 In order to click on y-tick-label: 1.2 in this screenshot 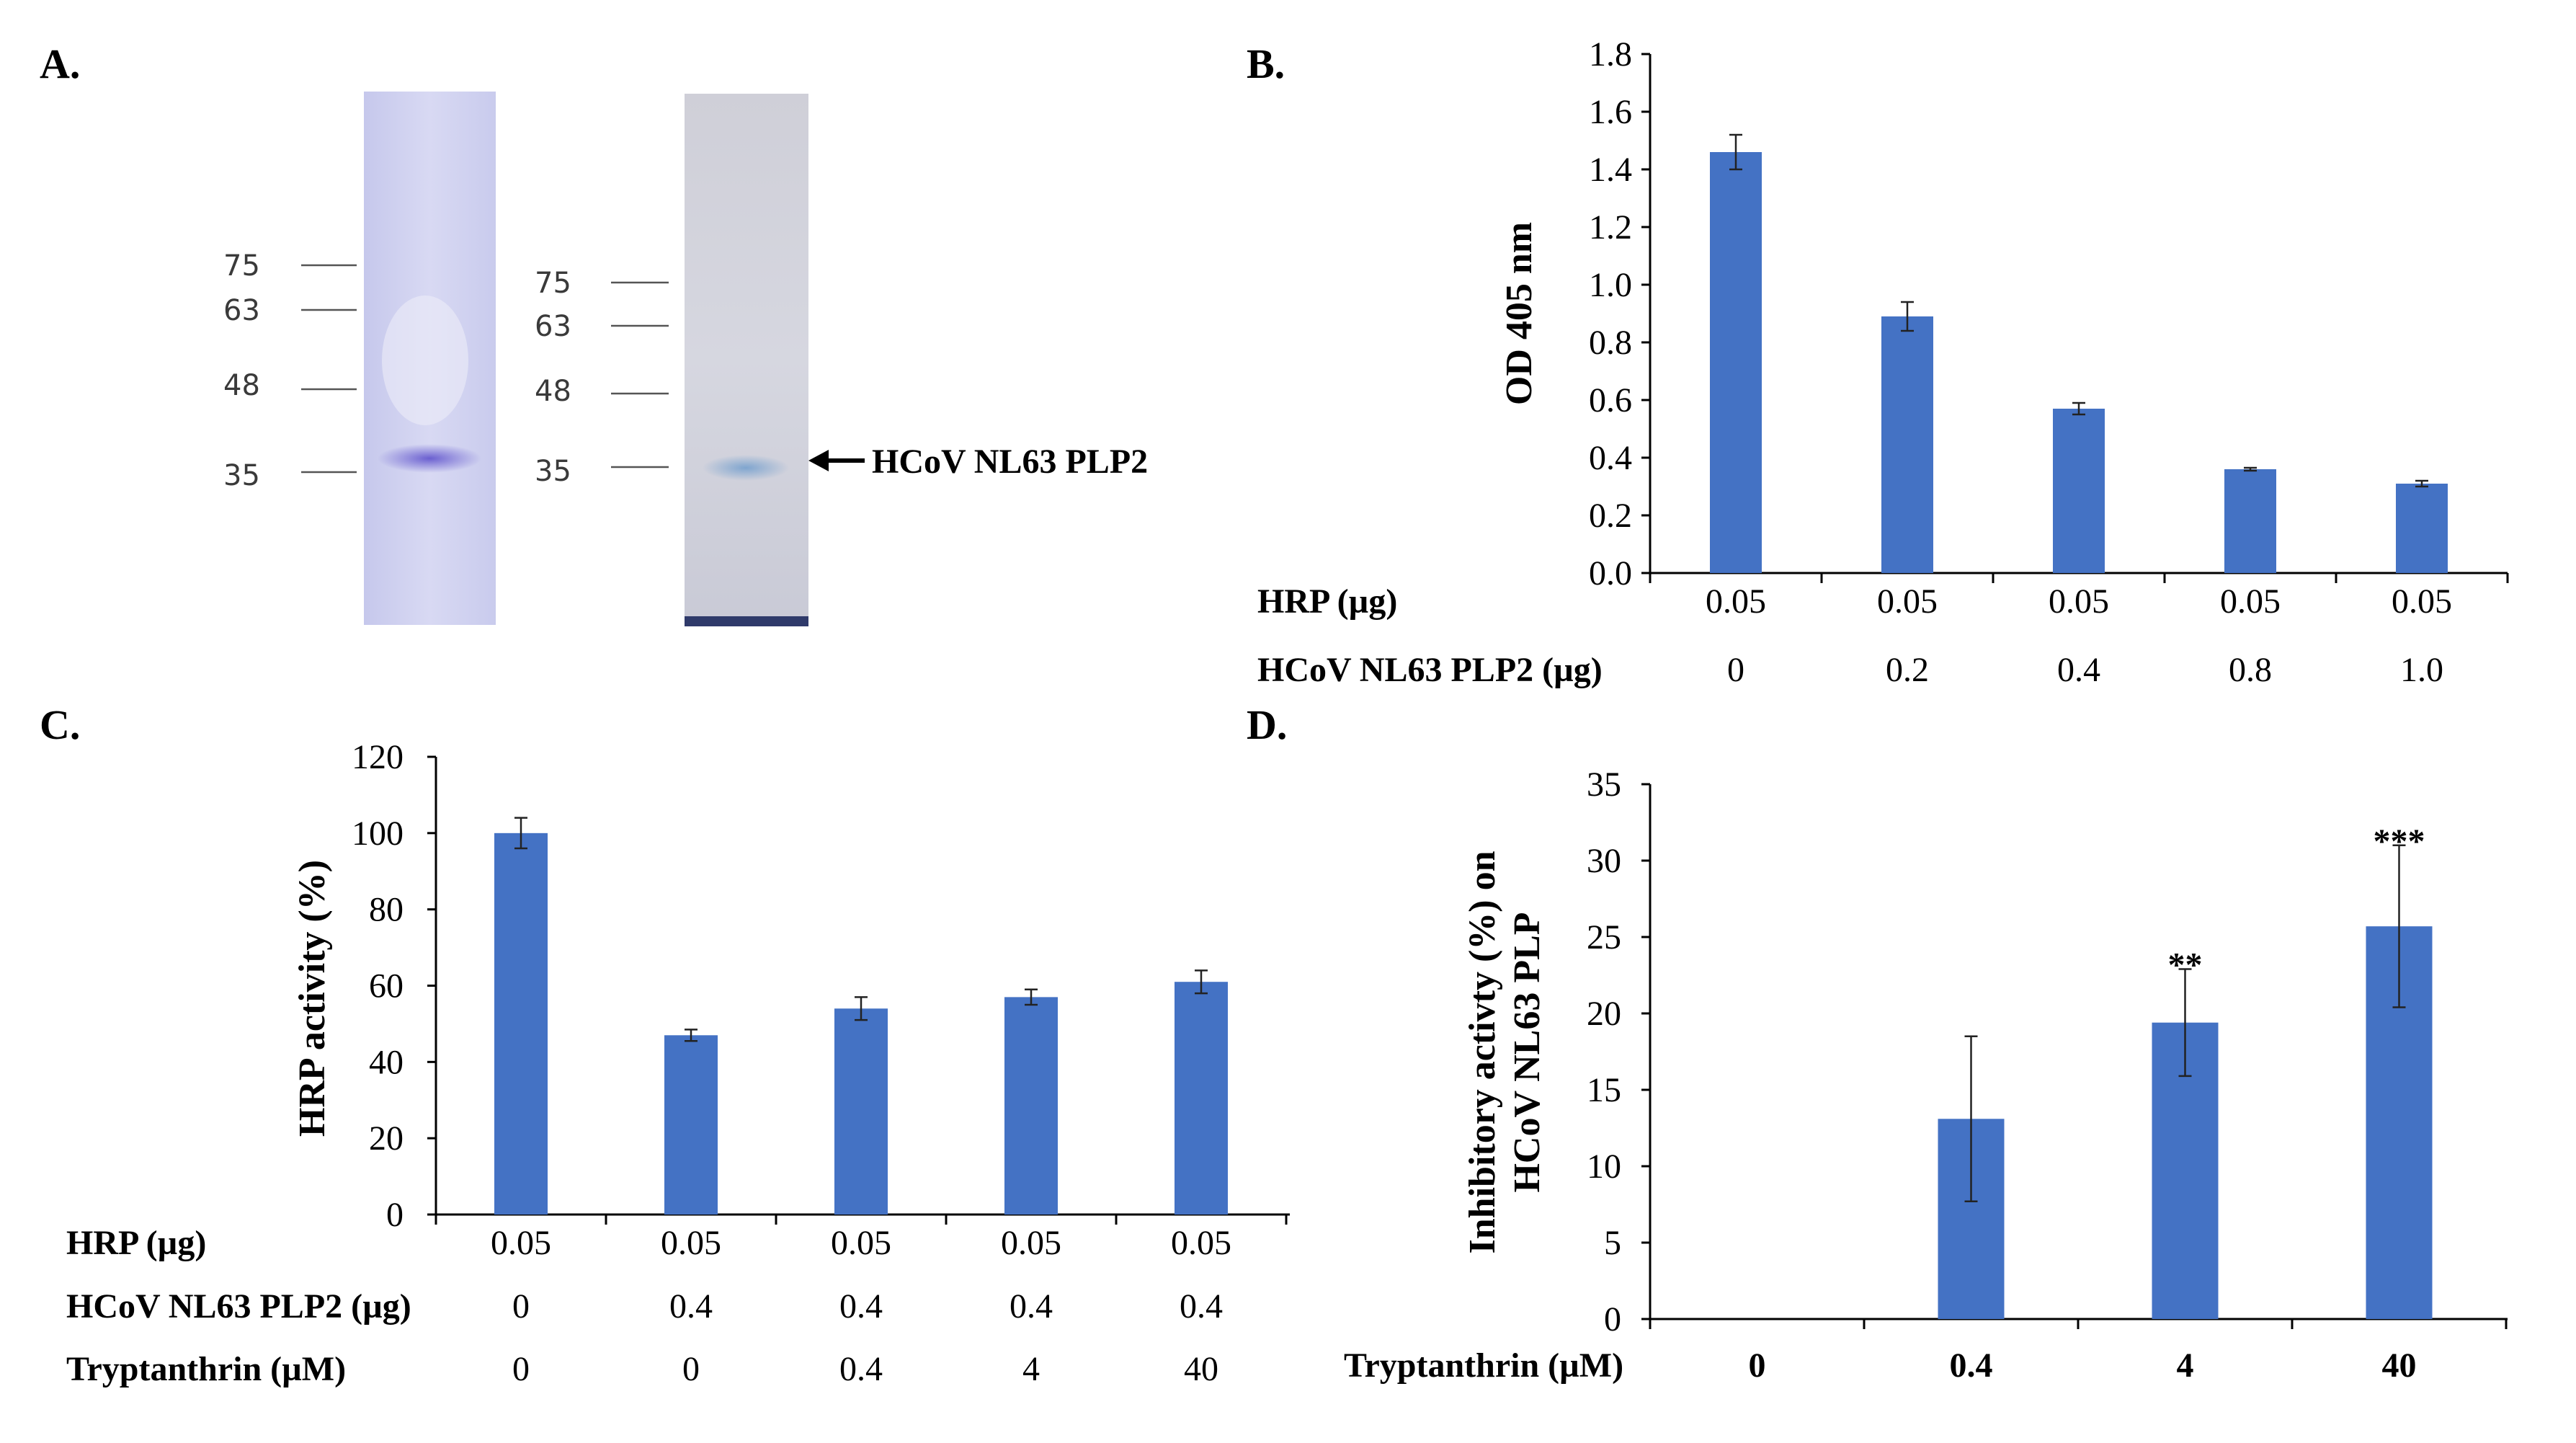, I will do `click(1610, 227)`.